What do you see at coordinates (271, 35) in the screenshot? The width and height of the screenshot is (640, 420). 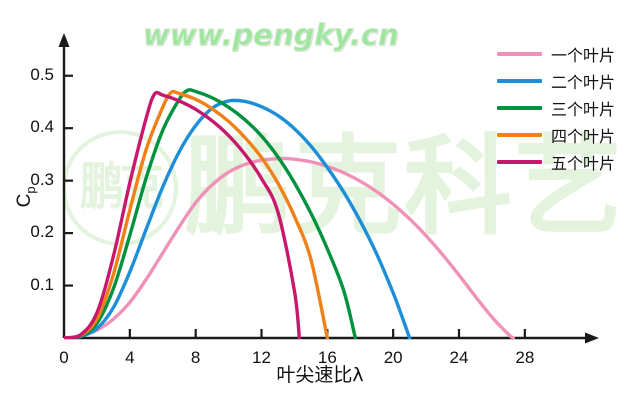 I see `url-watermark: www.pengky.cn` at bounding box center [271, 35].